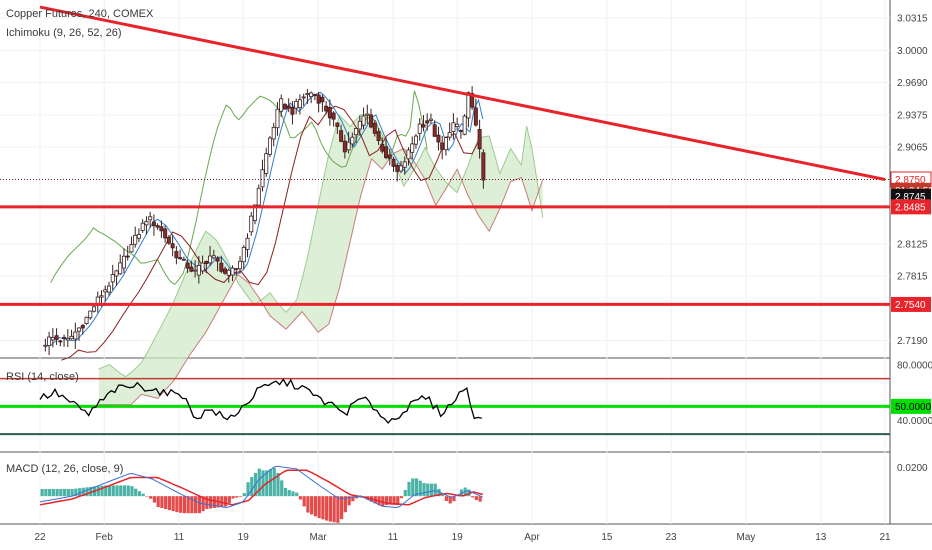  Describe the element at coordinates (318, 537) in the screenshot. I see `time-tick-label: Mar` at that location.